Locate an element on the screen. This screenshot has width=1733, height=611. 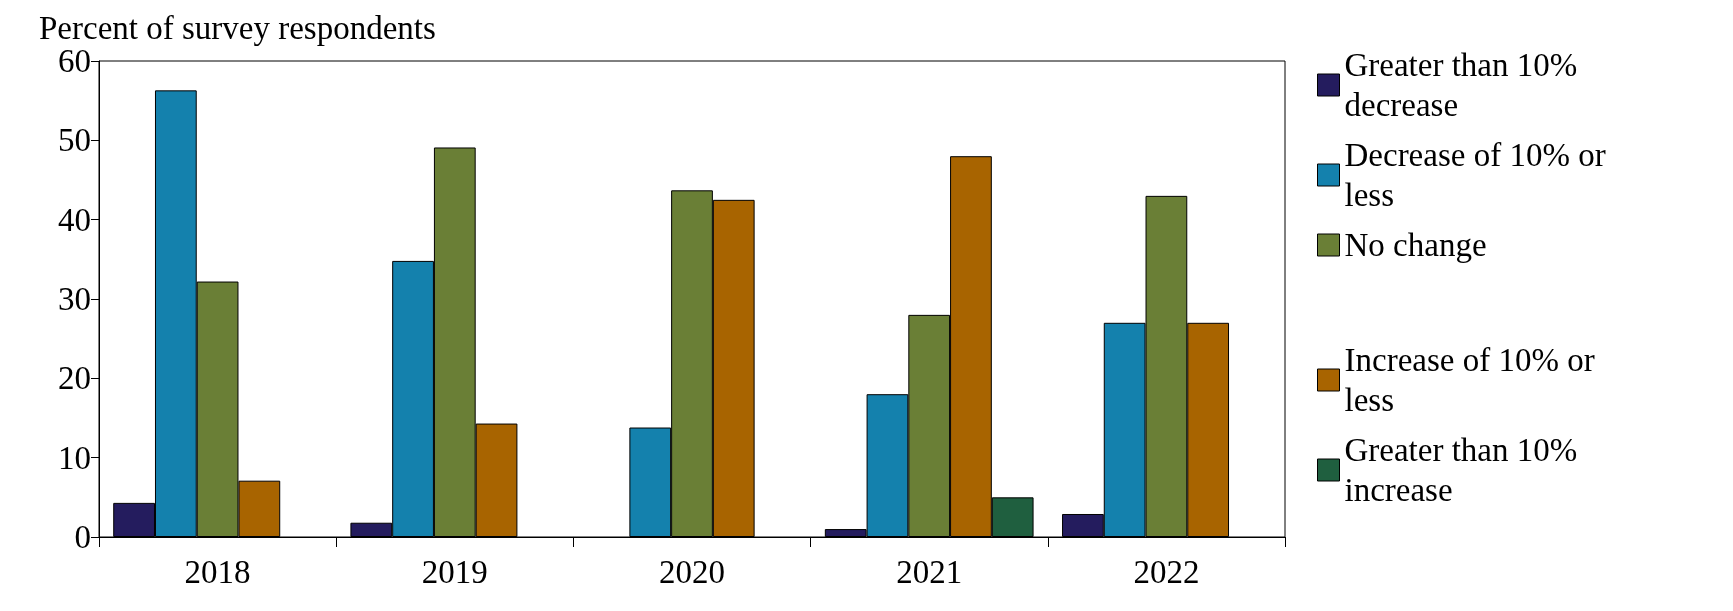
y-tick-label: 0 is located at coordinates (82, 537).